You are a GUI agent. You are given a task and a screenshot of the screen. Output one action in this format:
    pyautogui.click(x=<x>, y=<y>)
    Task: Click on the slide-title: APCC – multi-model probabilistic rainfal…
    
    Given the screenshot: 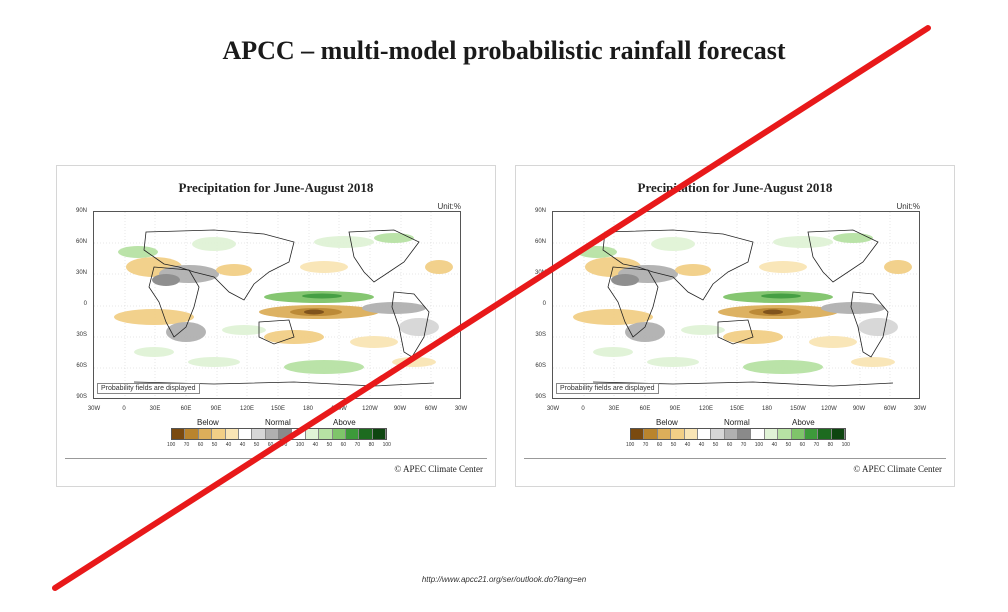 What is the action you would take?
    pyautogui.click(x=504, y=50)
    